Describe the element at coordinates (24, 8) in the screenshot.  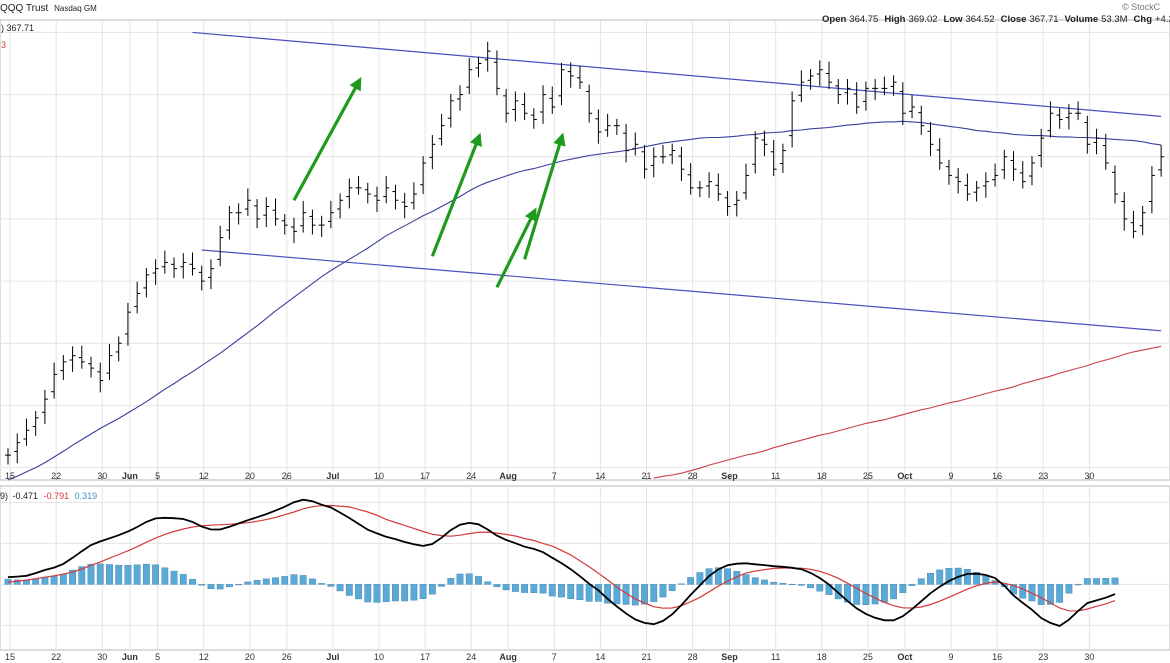
I see `symbol-name: QQQ Trust` at that location.